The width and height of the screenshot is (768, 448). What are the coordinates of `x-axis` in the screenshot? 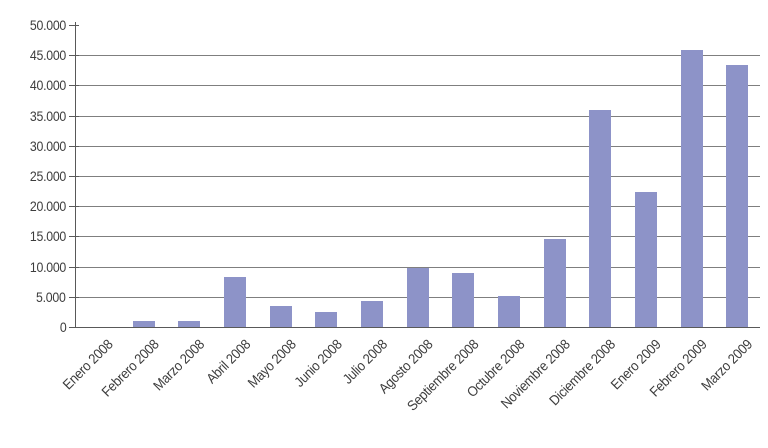 It's located at (417, 327).